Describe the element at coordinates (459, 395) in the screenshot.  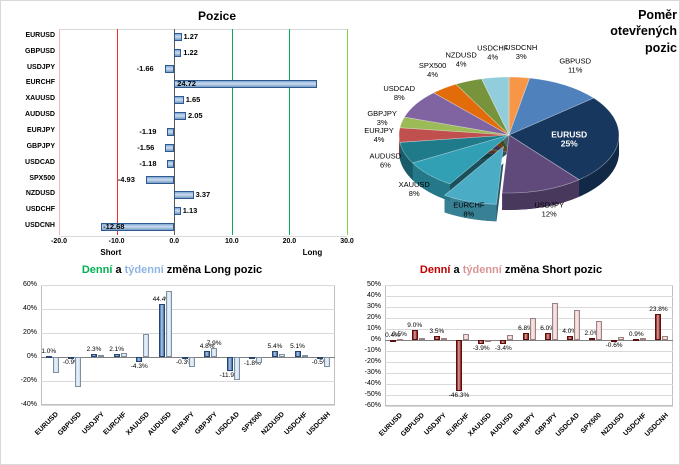
I see `value-label: -46.3%` at that location.